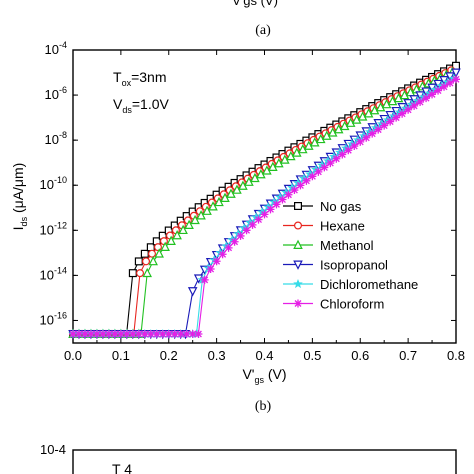 Image resolution: width=474 pixels, height=474 pixels. What do you see at coordinates (56, 48) in the screenshot?
I see `y-tick-label: 10⁻⁴` at bounding box center [56, 48].